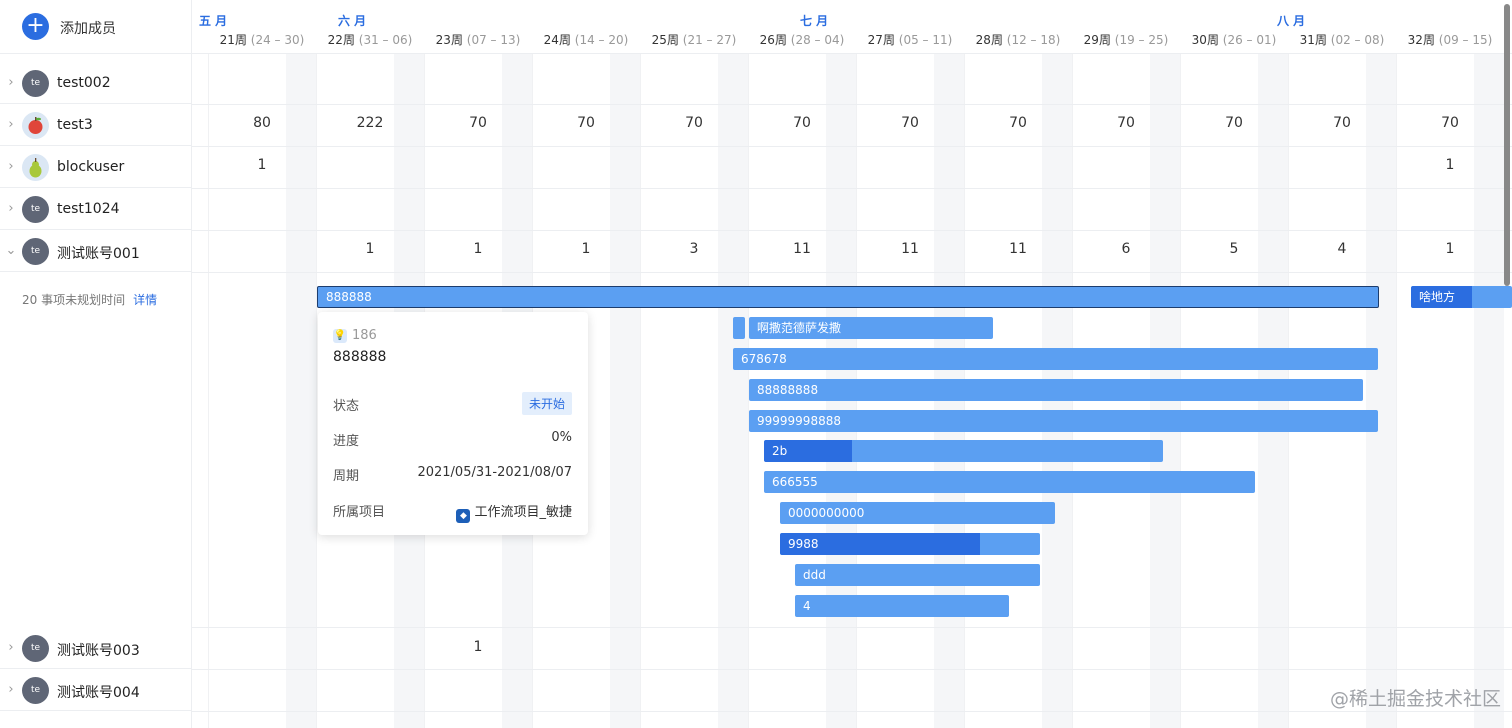 The image size is (1512, 728). Describe the element at coordinates (96, 167) in the screenshot. I see `member-row: › blockuser` at that location.